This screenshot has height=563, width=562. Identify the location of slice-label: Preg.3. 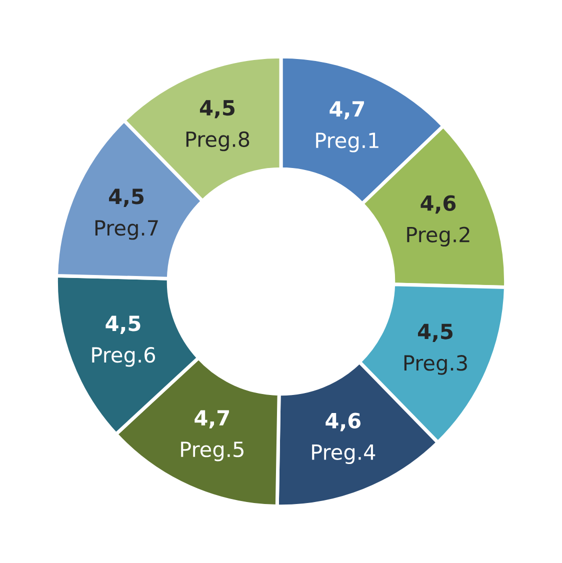
(435, 365).